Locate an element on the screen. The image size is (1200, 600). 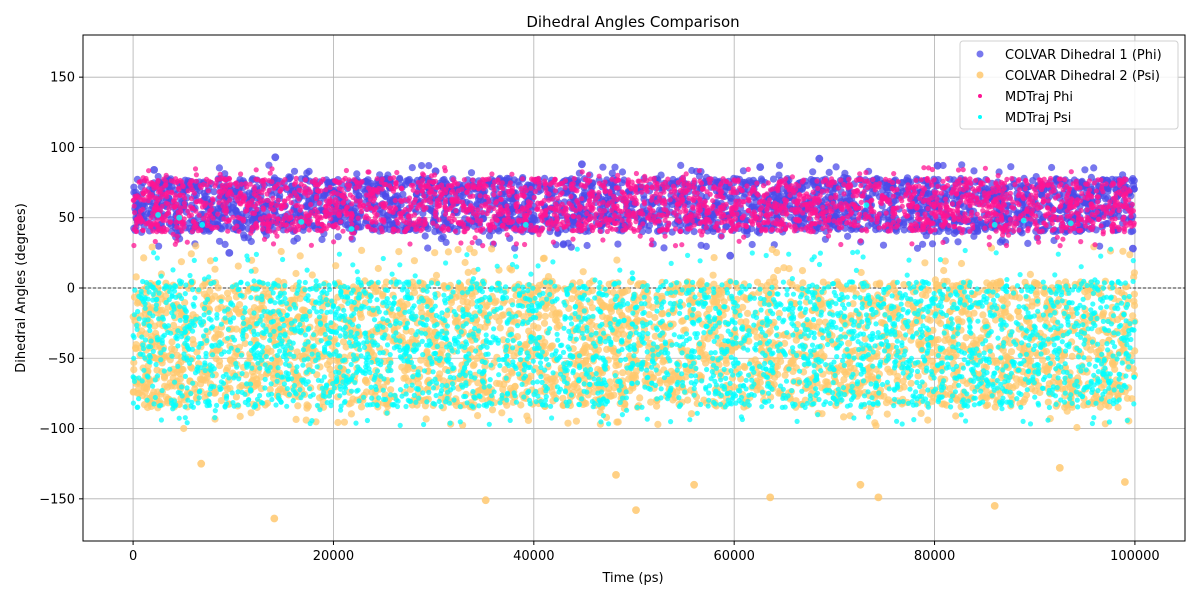
chart-title: Dihedral Angles Comparison is located at coordinates (632, 22).